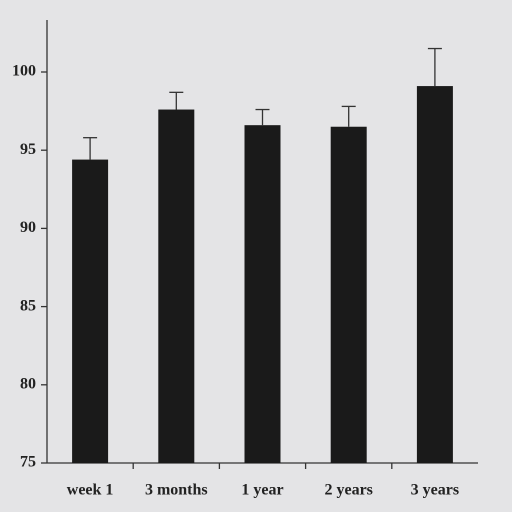 This screenshot has width=512, height=512. What do you see at coordinates (348, 490) in the screenshot?
I see `x-tick-label: 2 years` at bounding box center [348, 490].